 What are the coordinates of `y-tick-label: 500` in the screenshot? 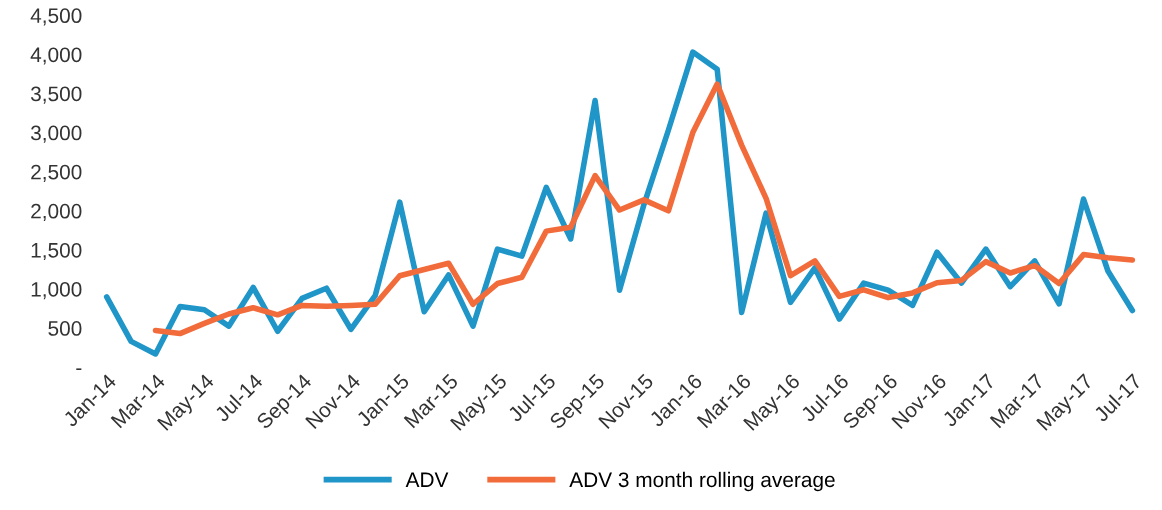 It's located at (65, 328).